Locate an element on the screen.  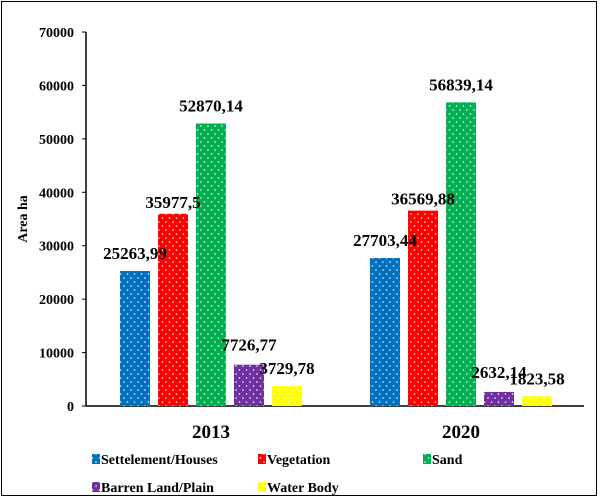
bar-water-body-2013 is located at coordinates (287, 396).